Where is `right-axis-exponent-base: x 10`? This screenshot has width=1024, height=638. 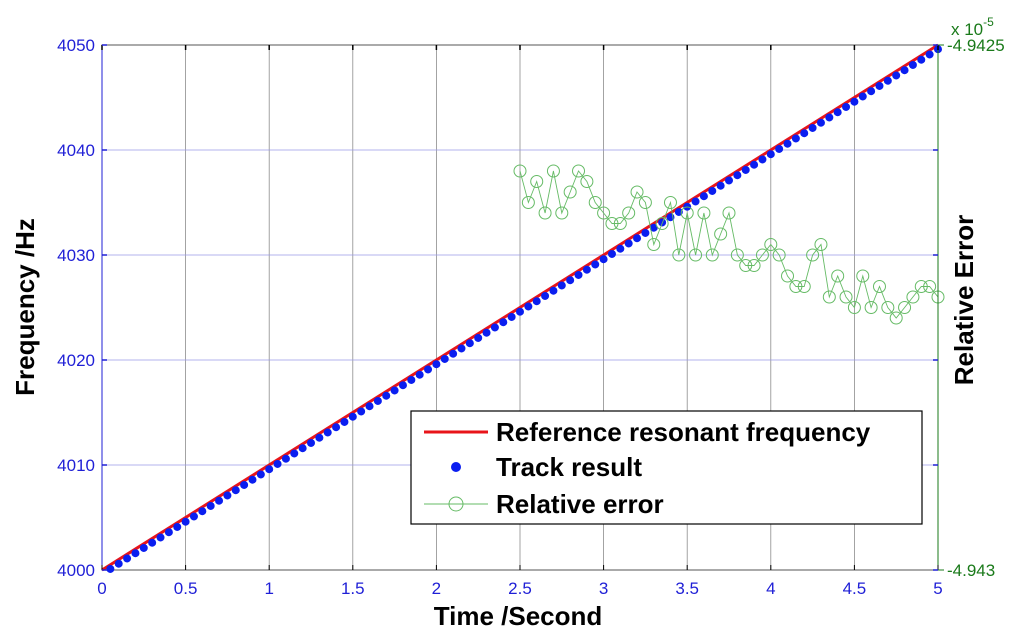
right-axis-exponent-base: x 10 is located at coordinates (967, 29).